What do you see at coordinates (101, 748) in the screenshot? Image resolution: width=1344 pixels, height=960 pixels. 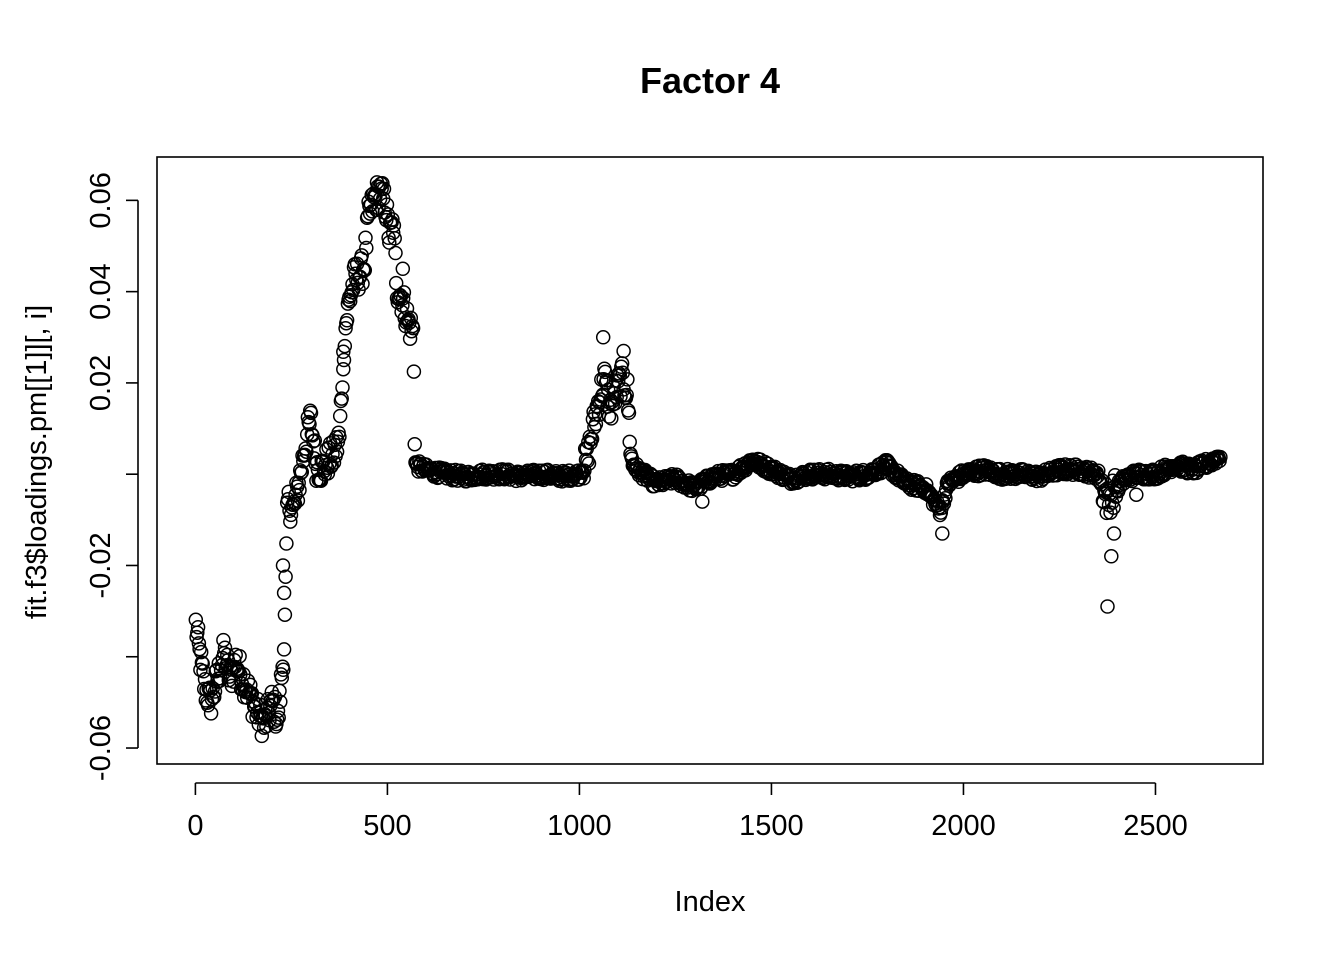 I see `y-tick-label: -0.06` at bounding box center [101, 748].